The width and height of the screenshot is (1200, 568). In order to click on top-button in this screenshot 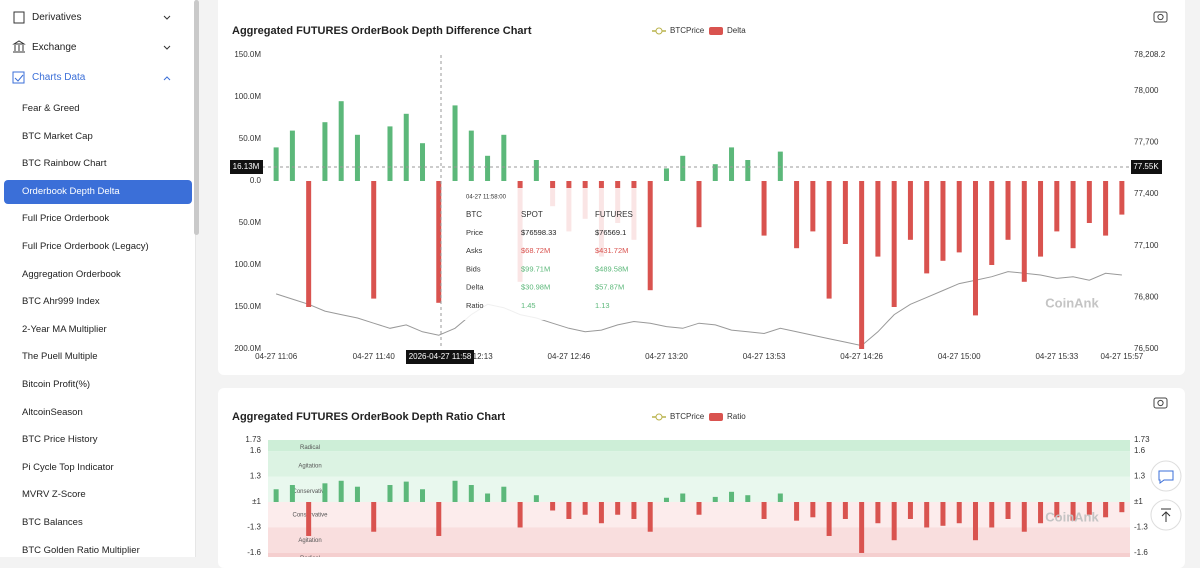, I will do `click(1166, 515)`.